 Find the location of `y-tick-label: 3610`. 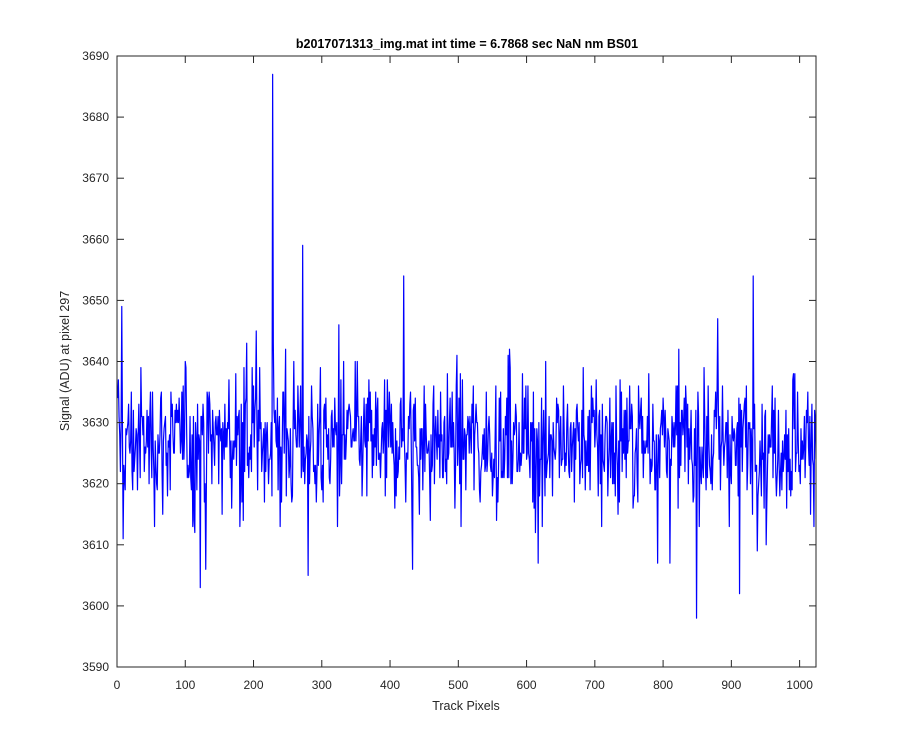

y-tick-label: 3610 is located at coordinates (95, 545).